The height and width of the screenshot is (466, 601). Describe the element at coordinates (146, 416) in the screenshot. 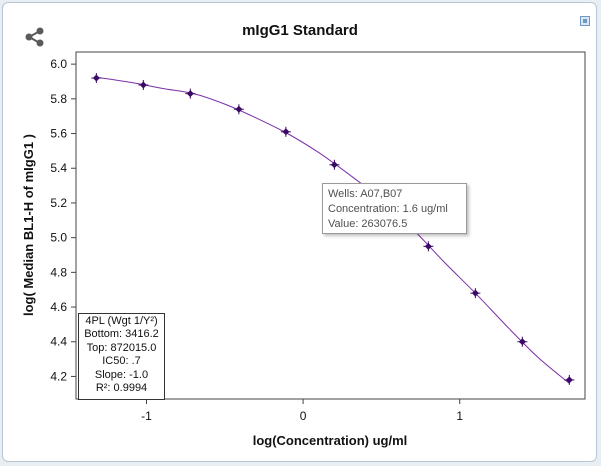

I see `x-tick-label: -1` at that location.